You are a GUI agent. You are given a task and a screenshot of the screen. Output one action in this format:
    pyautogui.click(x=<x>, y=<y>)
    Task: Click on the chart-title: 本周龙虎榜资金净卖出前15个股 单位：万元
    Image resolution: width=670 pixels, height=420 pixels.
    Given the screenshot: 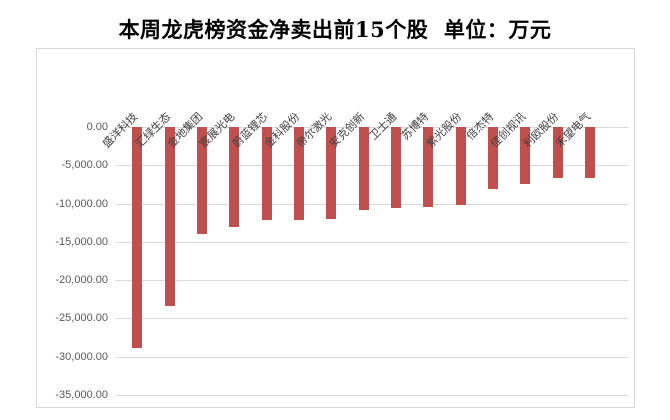 What is the action you would take?
    pyautogui.click(x=335, y=29)
    